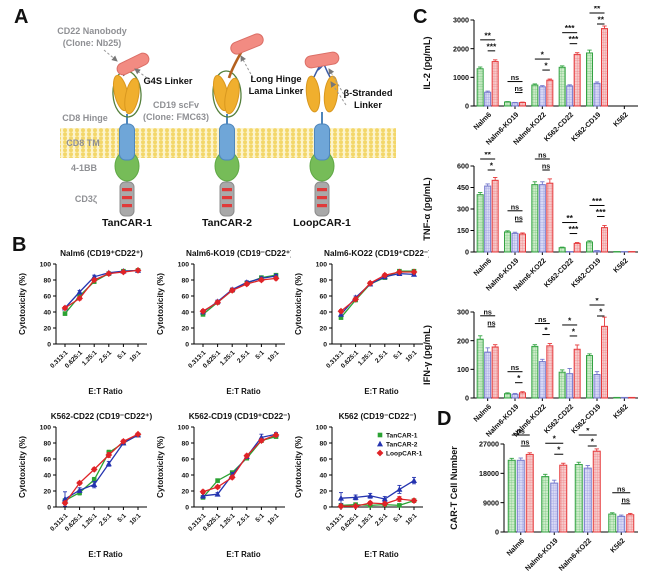  What do you see at coordinates (398, 518) in the screenshot?
I see `x-tick-label: 5:1` at bounding box center [398, 518].